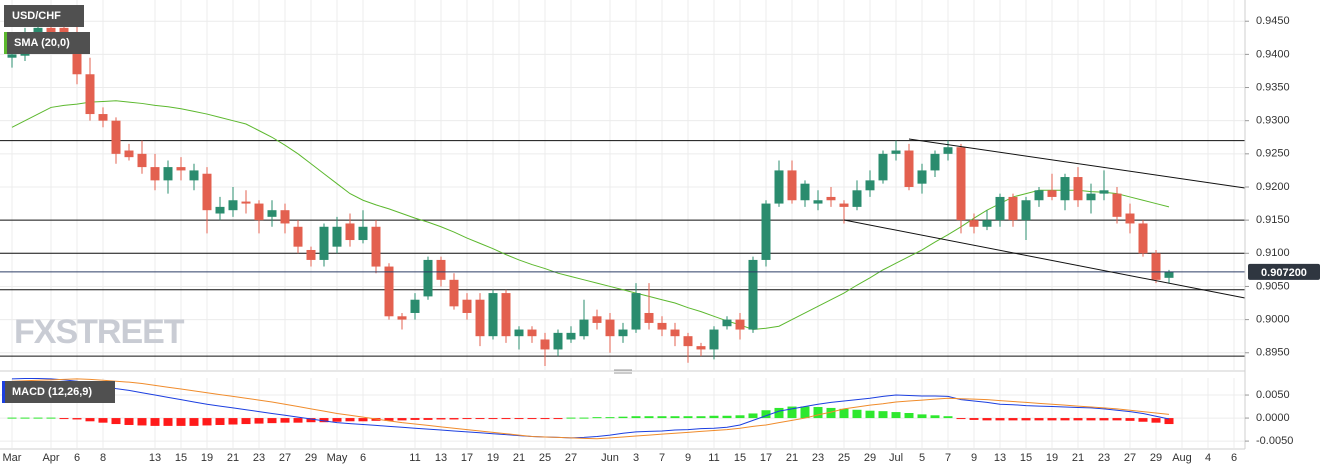 Image resolution: width=1323 pixels, height=476 pixels. What do you see at coordinates (1273, 286) in the screenshot?
I see `y-tick-label: 0.9050` at bounding box center [1273, 286].